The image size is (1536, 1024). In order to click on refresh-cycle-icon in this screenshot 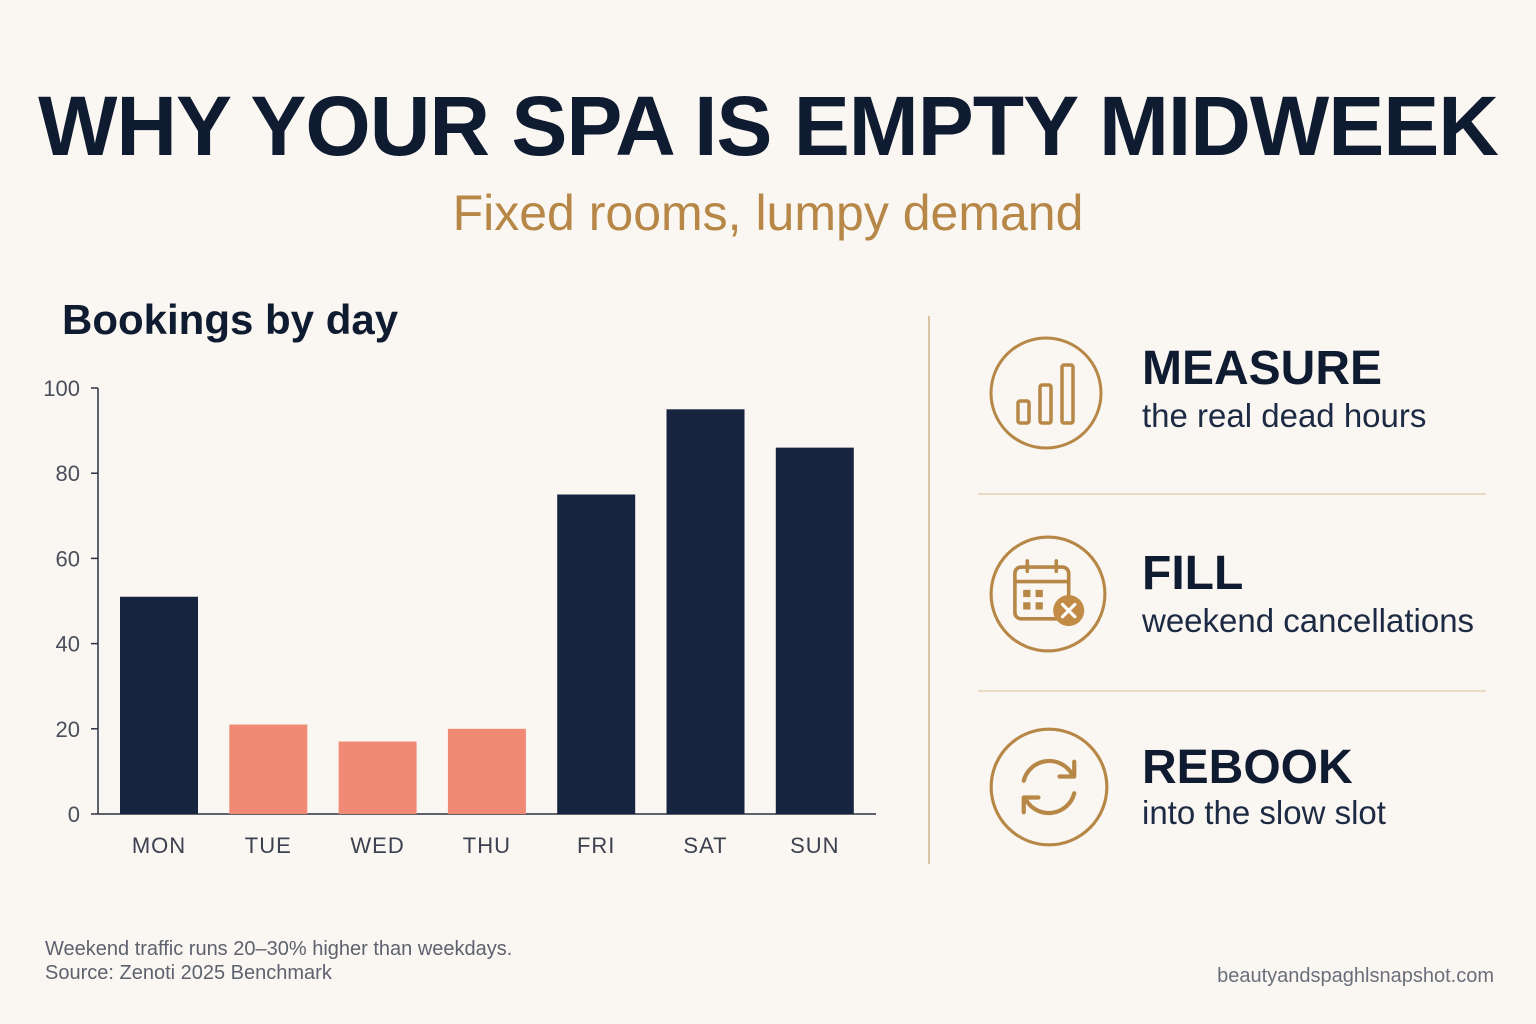, I will do `click(1048, 786)`.